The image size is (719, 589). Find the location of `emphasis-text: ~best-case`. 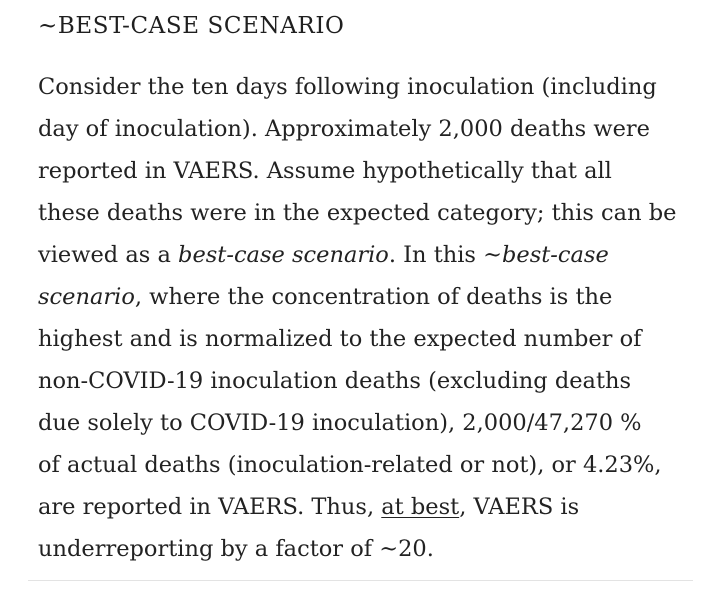

emphasis-text: ~best-case is located at coordinates (546, 255).